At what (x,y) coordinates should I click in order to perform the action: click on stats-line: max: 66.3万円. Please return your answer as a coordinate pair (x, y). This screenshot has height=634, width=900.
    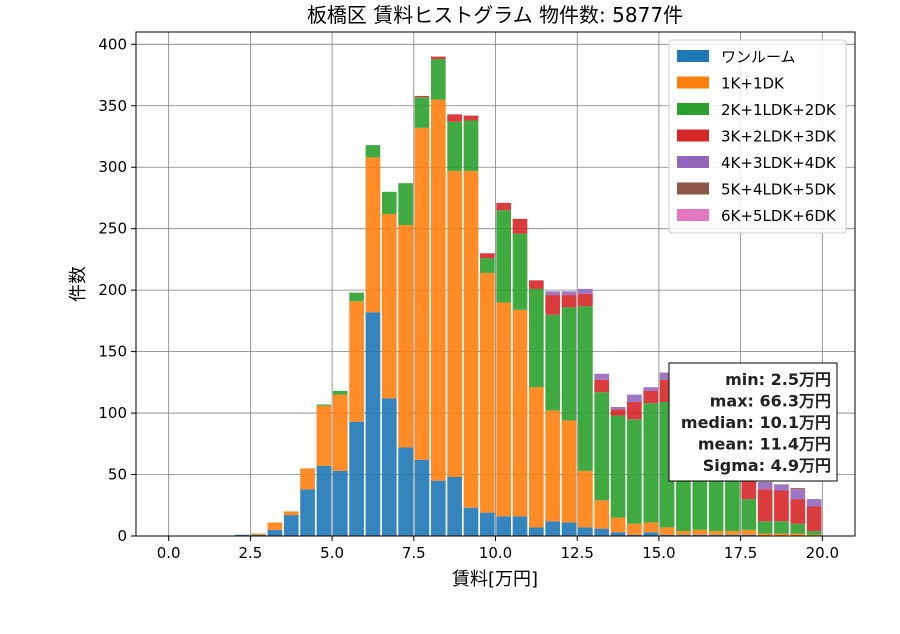
    Looking at the image, I should click on (770, 401).